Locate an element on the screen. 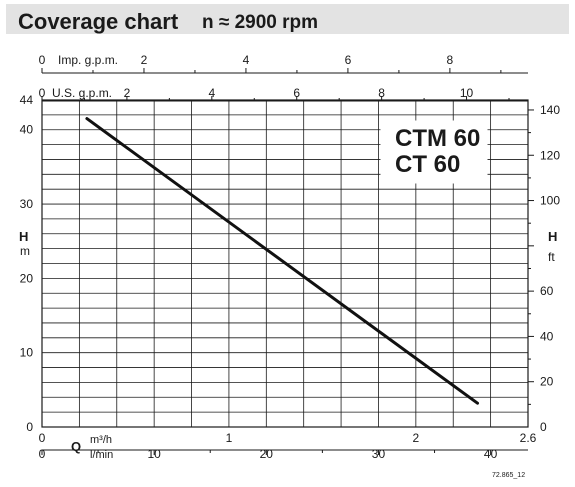  imp-gpm-tick-label: 6 is located at coordinates (348, 60).